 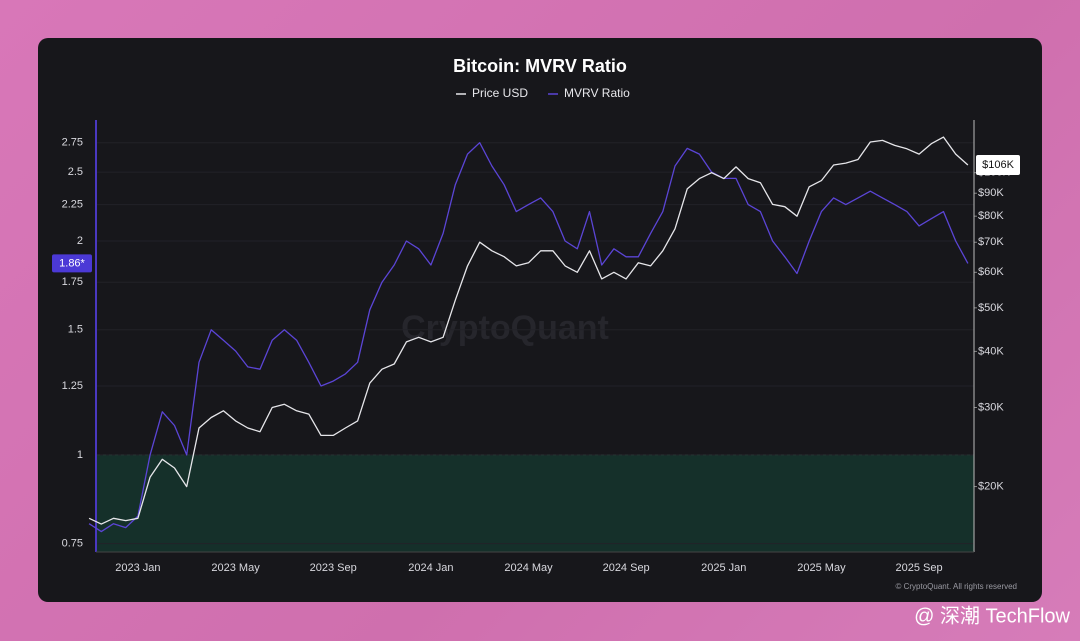 What do you see at coordinates (991, 272) in the screenshot?
I see `y2-tick-label: $60K` at bounding box center [991, 272].